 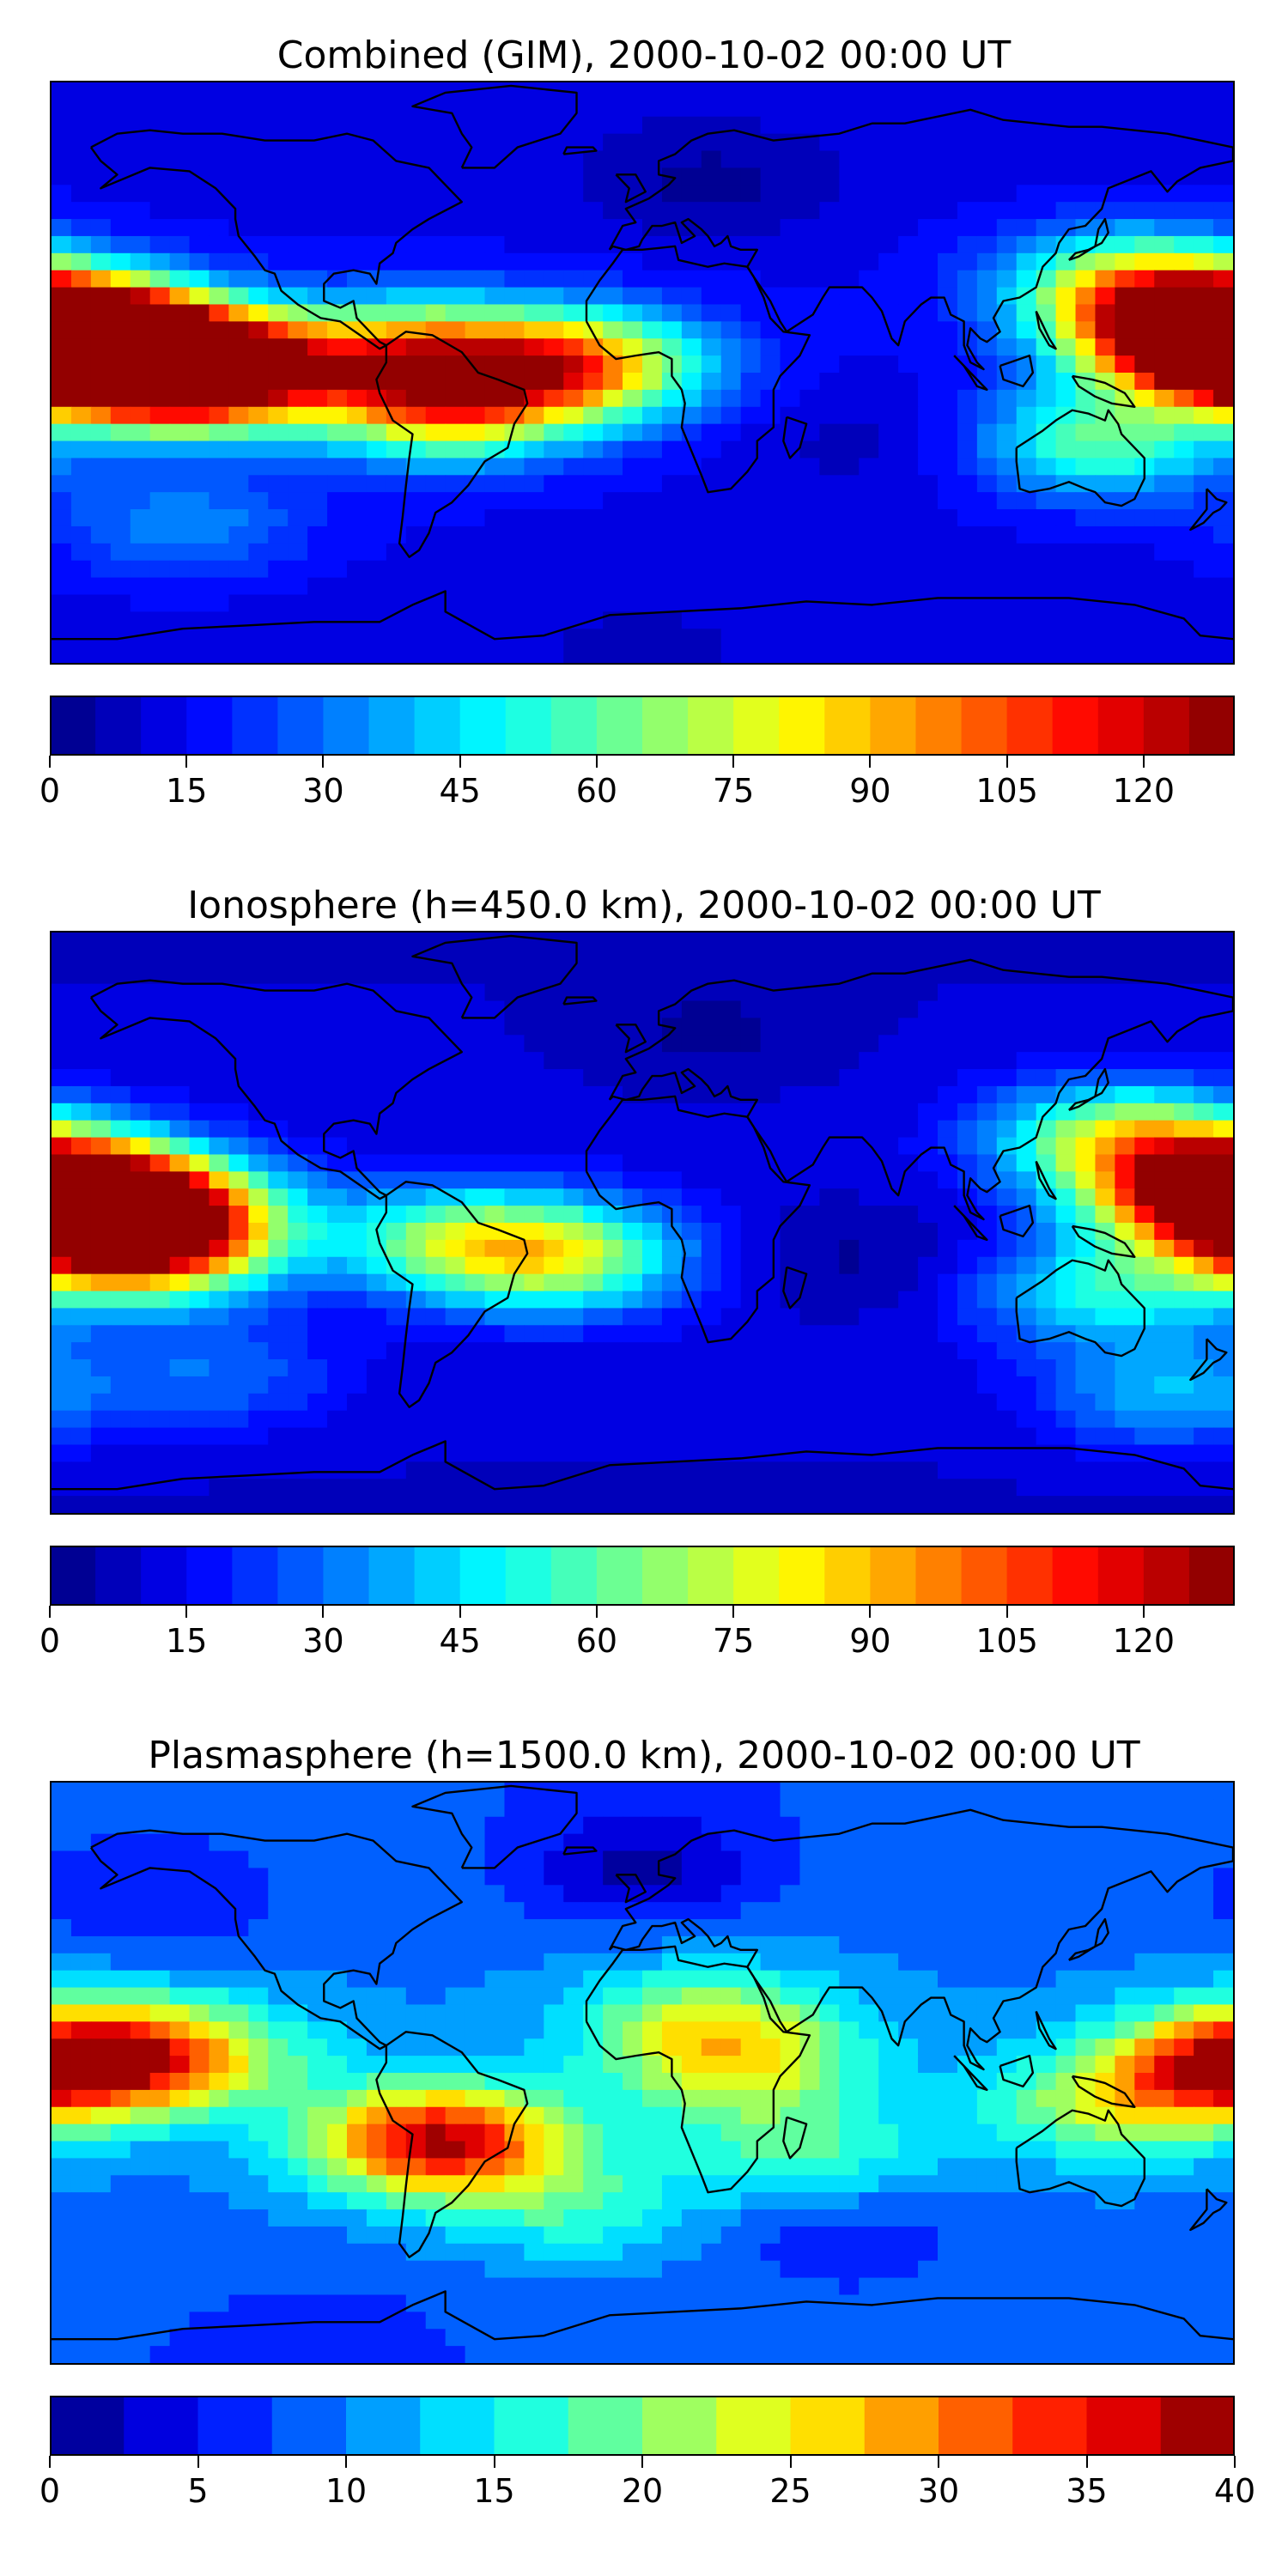 What do you see at coordinates (528, 726) in the screenshot?
I see `colorbar-segment` at bounding box center [528, 726].